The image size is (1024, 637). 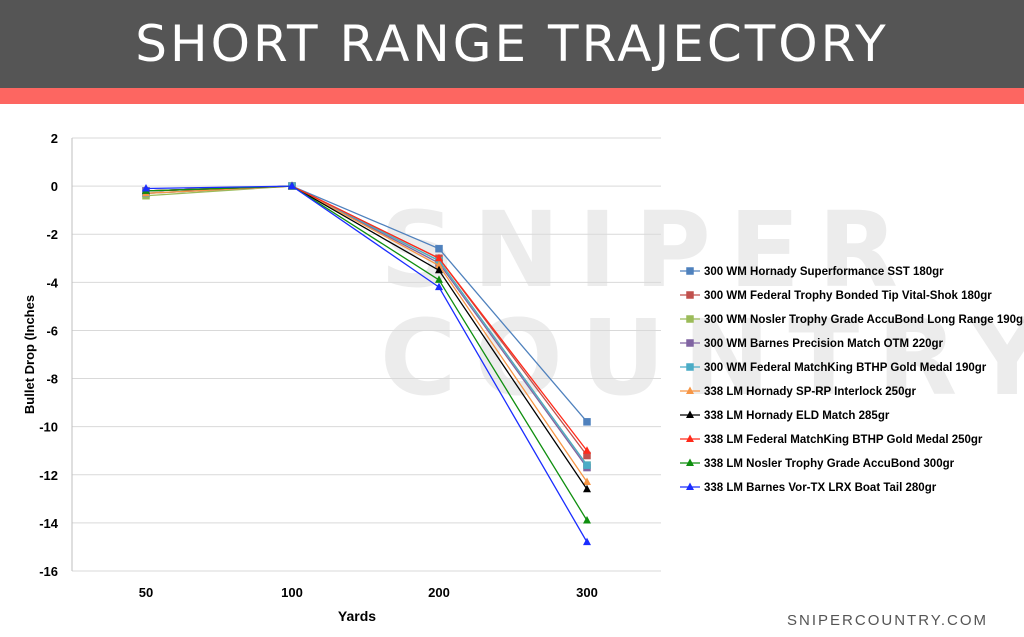 What do you see at coordinates (48, 571) in the screenshot?
I see `y-tick-label: -16` at bounding box center [48, 571].